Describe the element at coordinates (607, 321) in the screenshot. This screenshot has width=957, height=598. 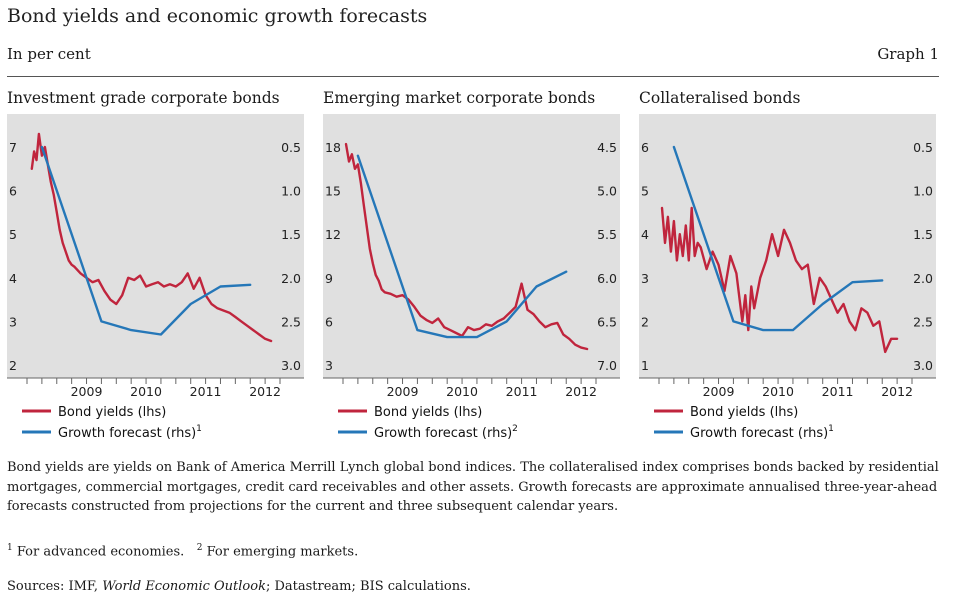
I see `y-right-tick-label: 6.5` at that location.